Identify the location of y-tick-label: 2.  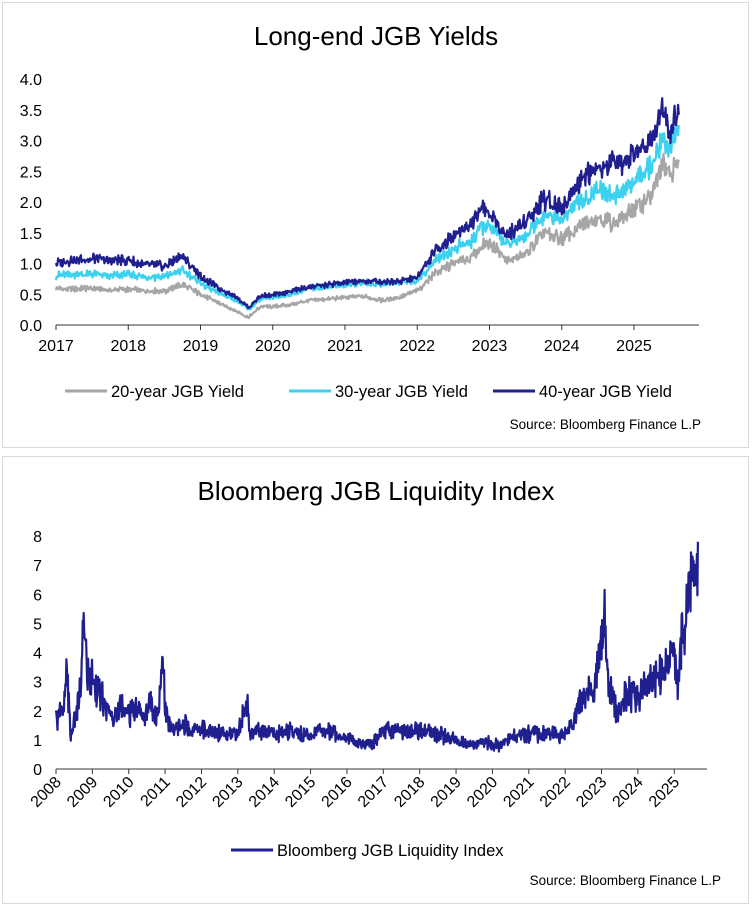
(37, 712).